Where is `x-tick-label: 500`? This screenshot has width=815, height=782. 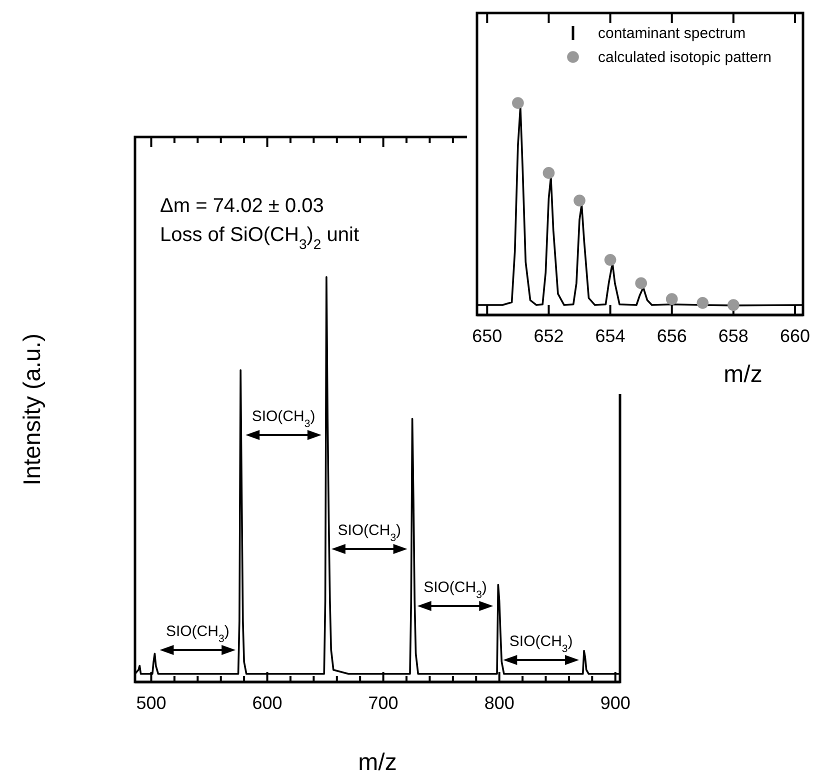 x-tick-label: 500 is located at coordinates (151, 702).